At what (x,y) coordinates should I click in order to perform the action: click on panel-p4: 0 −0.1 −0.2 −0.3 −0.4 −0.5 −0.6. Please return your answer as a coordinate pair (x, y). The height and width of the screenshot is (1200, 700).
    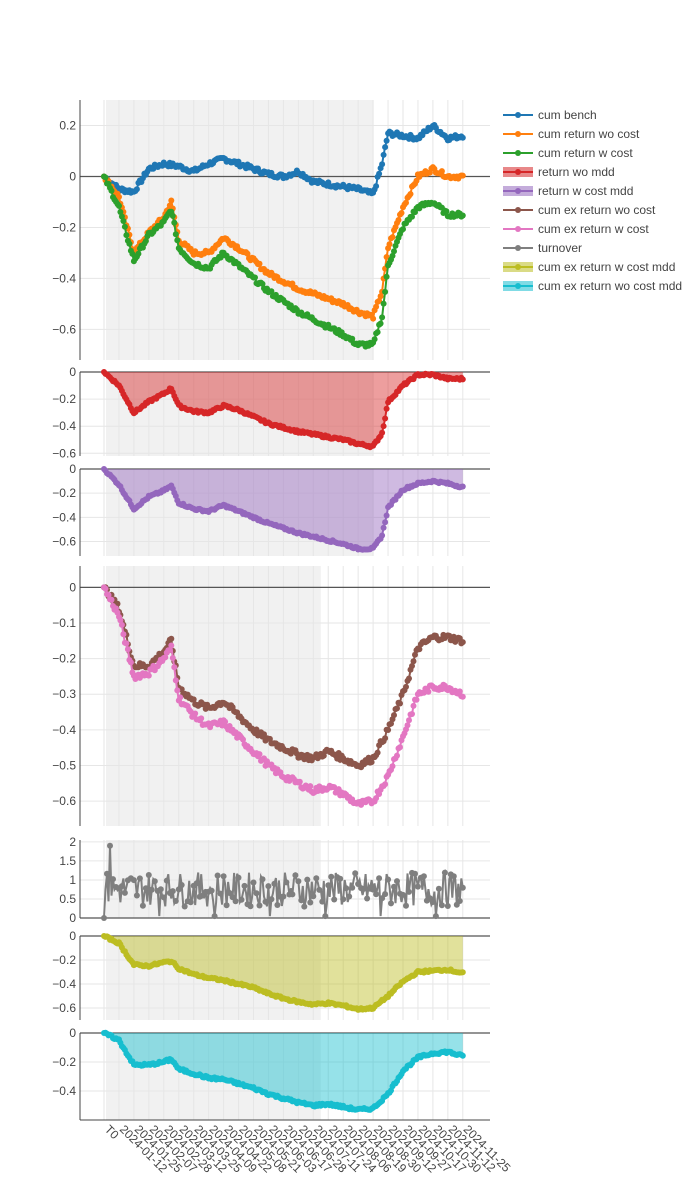
    Looking at the image, I should click on (271, 696).